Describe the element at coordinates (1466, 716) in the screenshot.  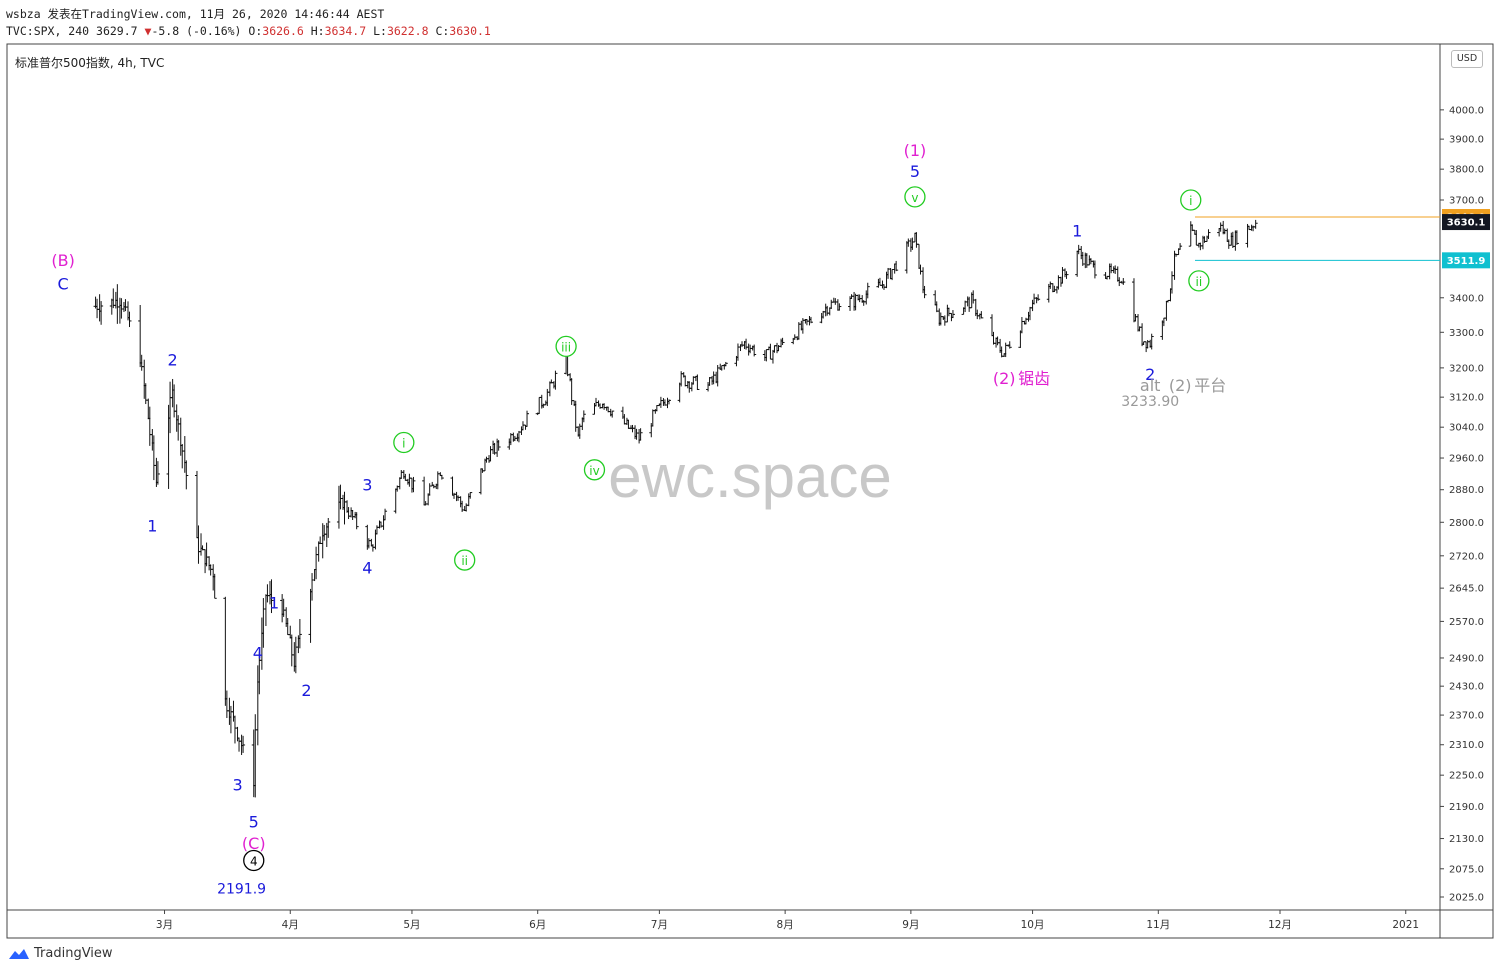
I see `price-tick-label: 2370.0` at that location.